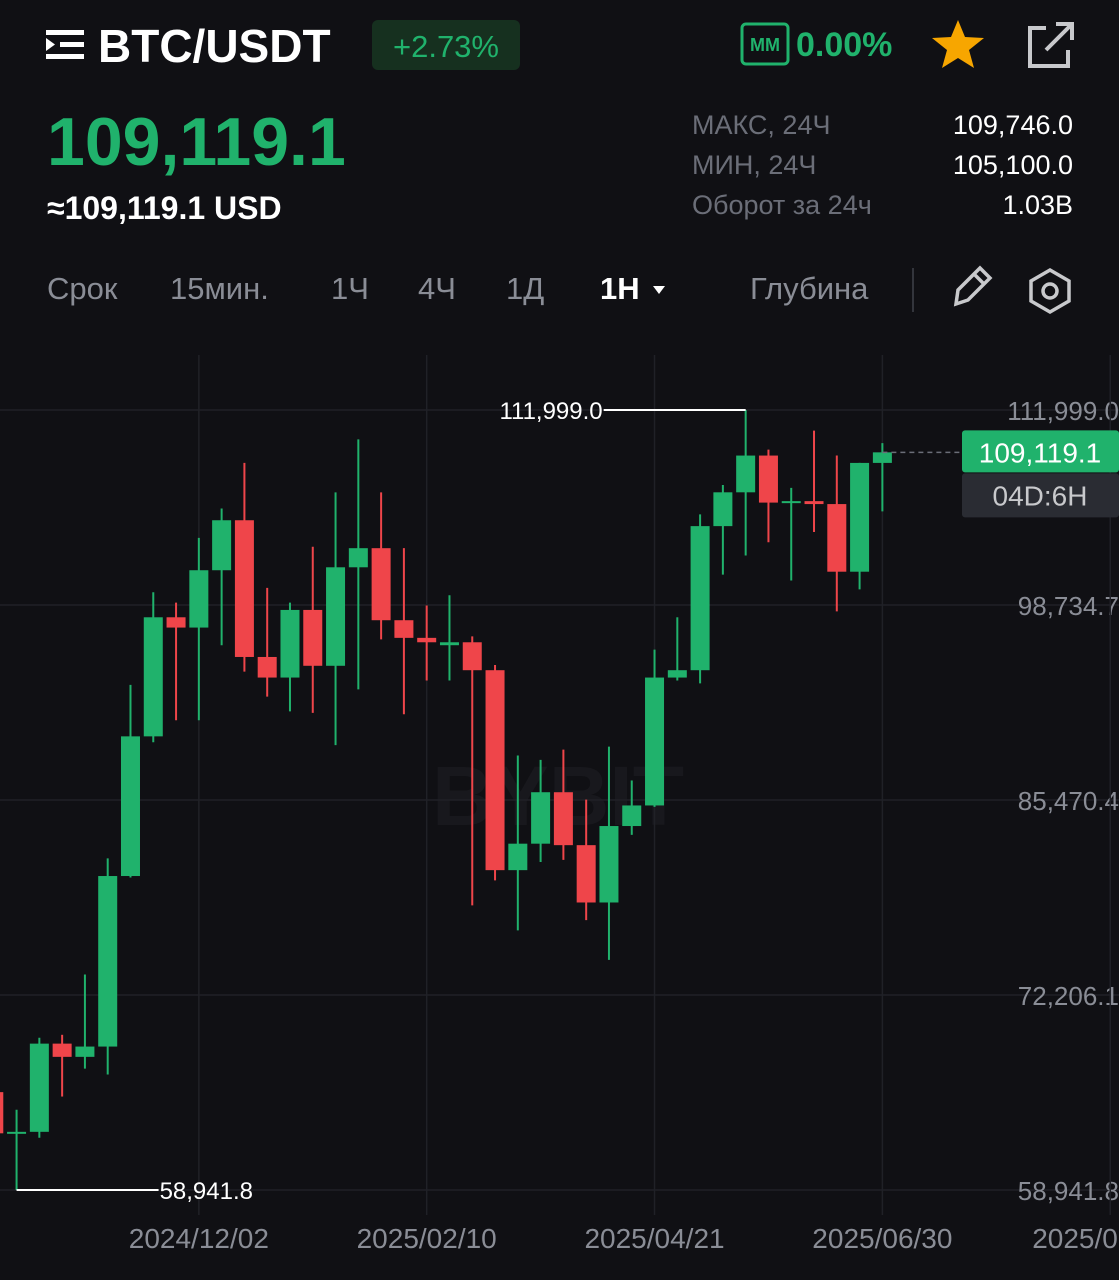  I want to click on x-tick-label: 2025/06/30, so click(882, 1238).